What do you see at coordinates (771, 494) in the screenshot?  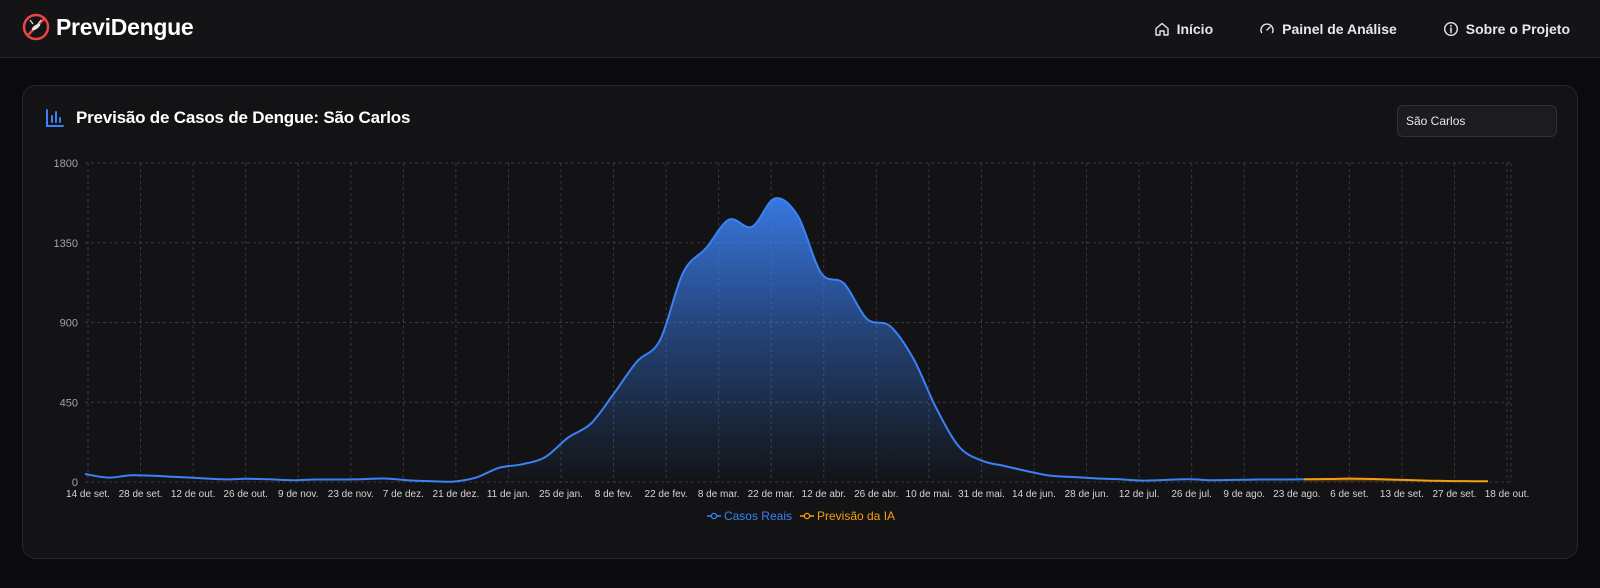 I see `x-tick-label: 22 de mar.` at bounding box center [771, 494].